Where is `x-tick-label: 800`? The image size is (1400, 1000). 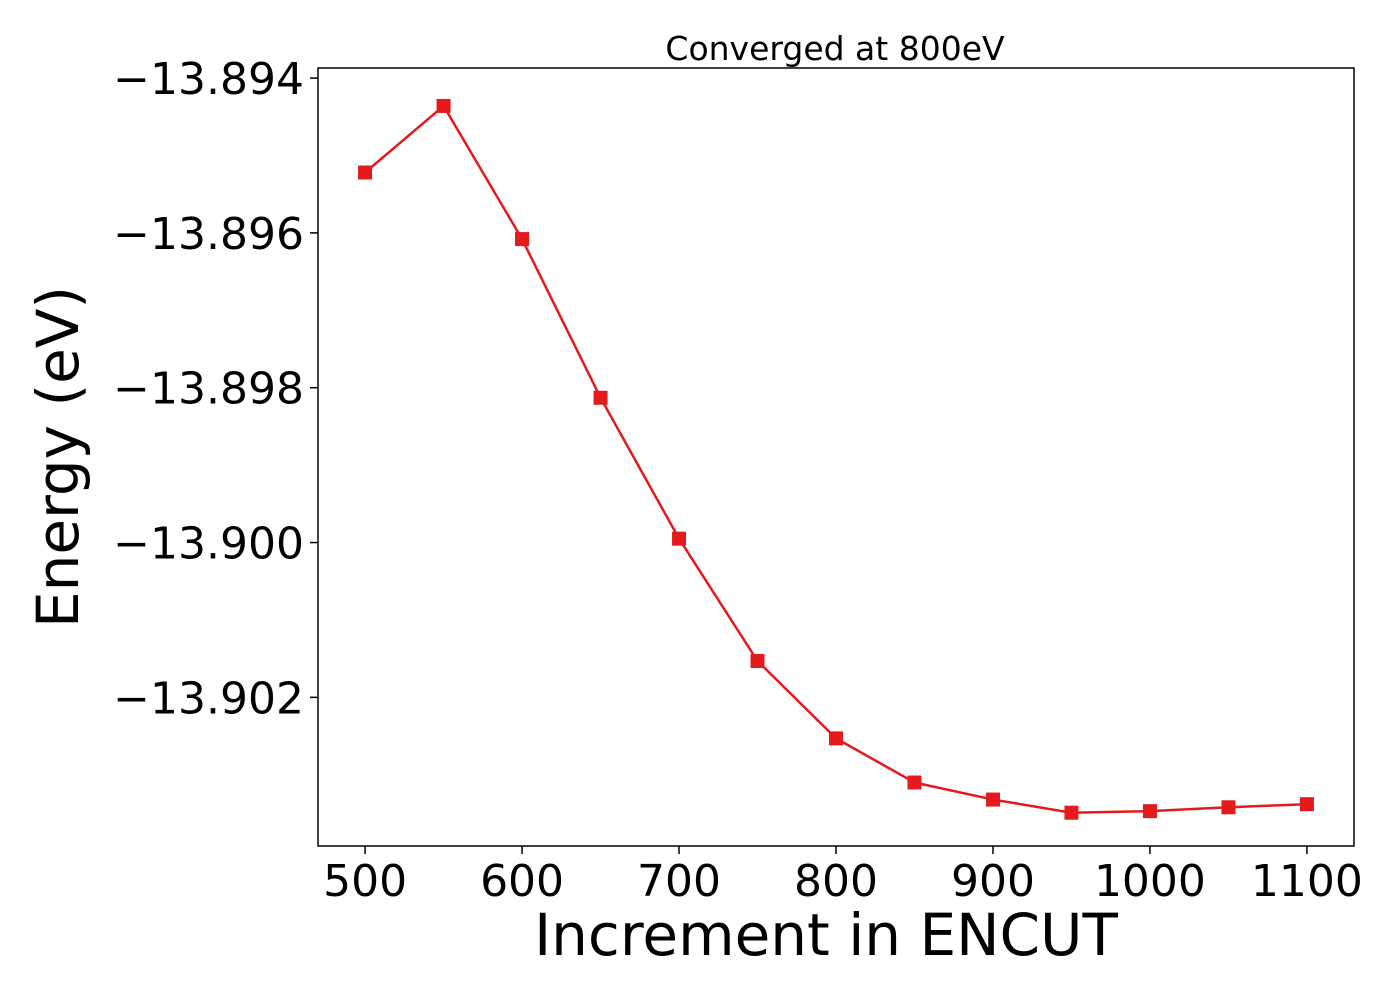 x-tick-label: 800 is located at coordinates (836, 881).